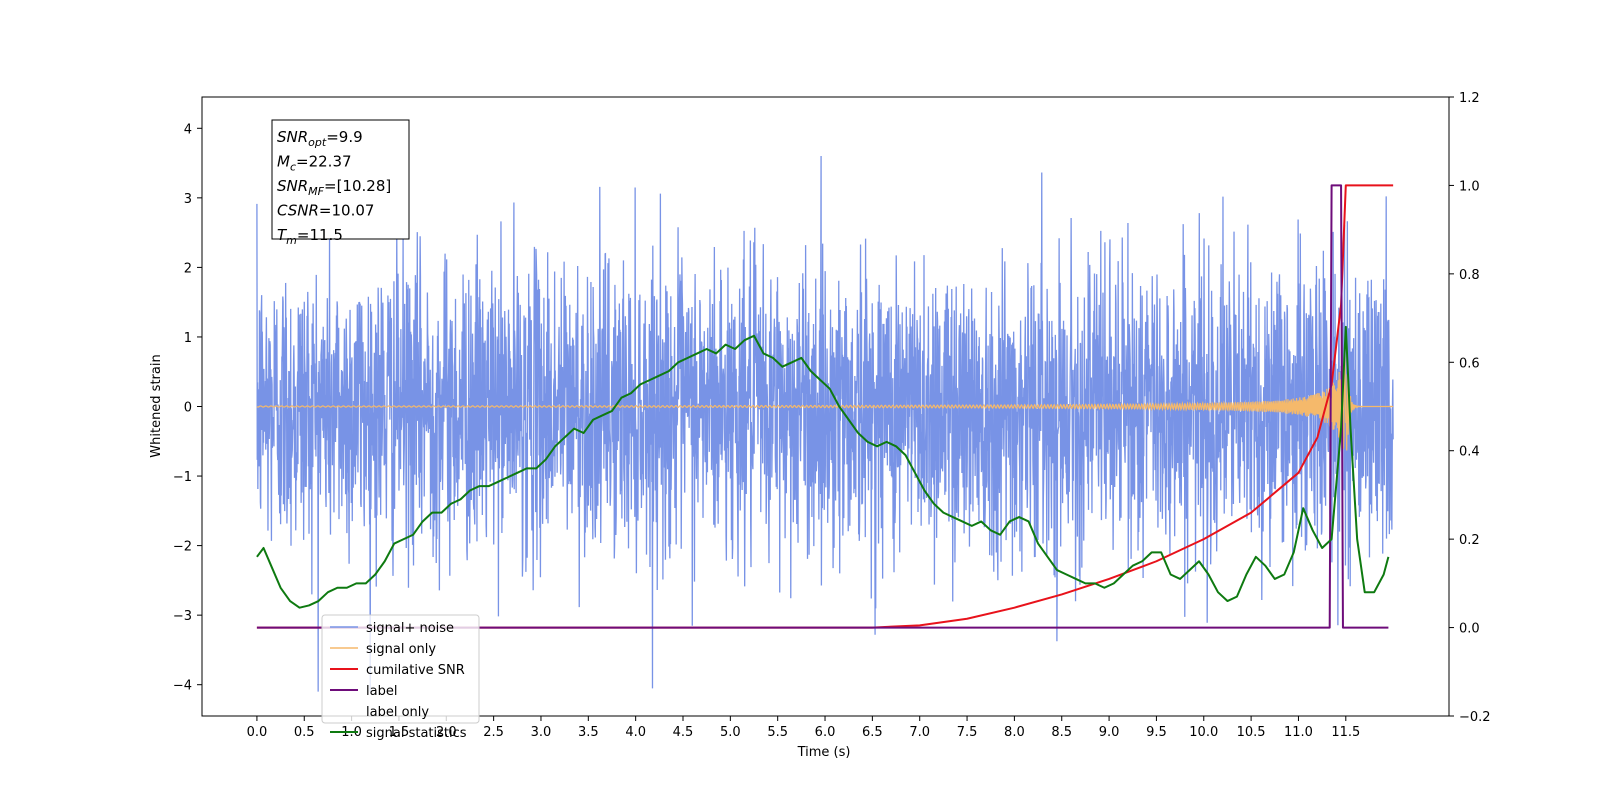 Image resolution: width=1600 pixels, height=800 pixels. What do you see at coordinates (182, 686) in the screenshot?
I see `y-tick-label: −4` at bounding box center [182, 686].